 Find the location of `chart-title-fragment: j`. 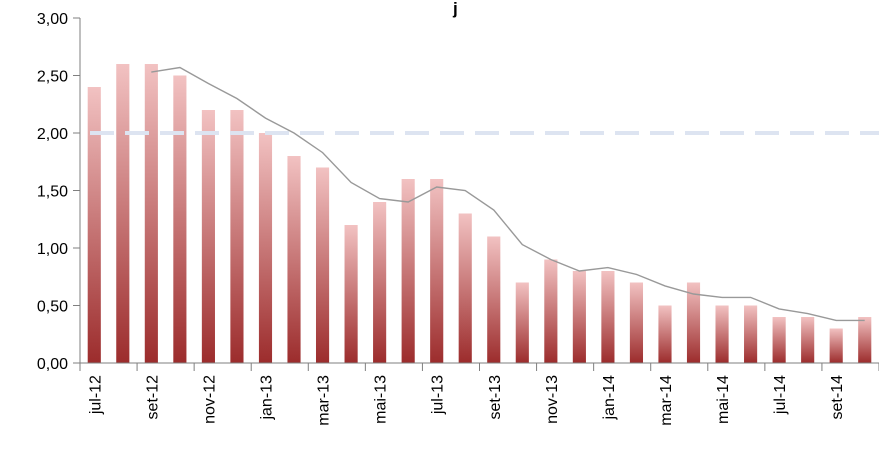

chart-title-fragment: j is located at coordinates (455, 9).